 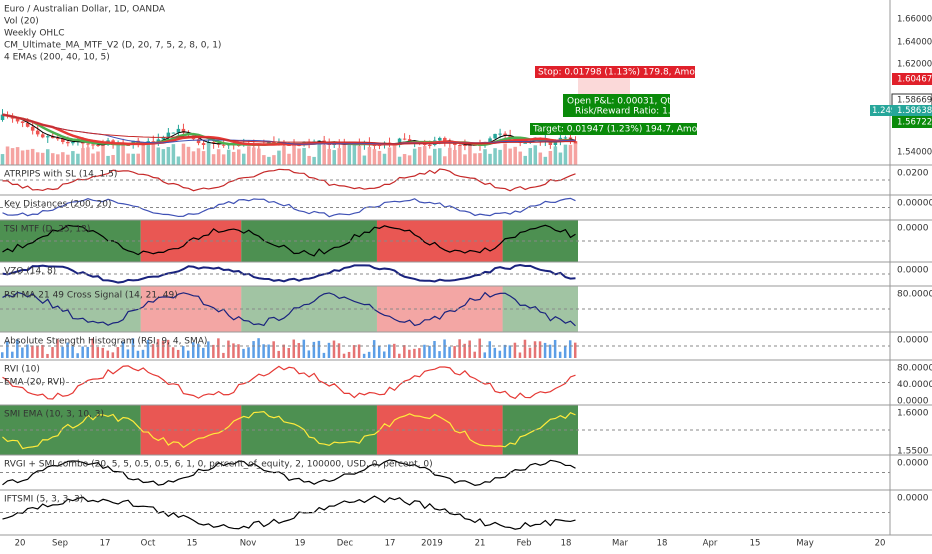 What do you see at coordinates (57, 58) in the screenshot?
I see `indicator: 4 EMAs (200, 40, 10, 5)` at bounding box center [57, 58].